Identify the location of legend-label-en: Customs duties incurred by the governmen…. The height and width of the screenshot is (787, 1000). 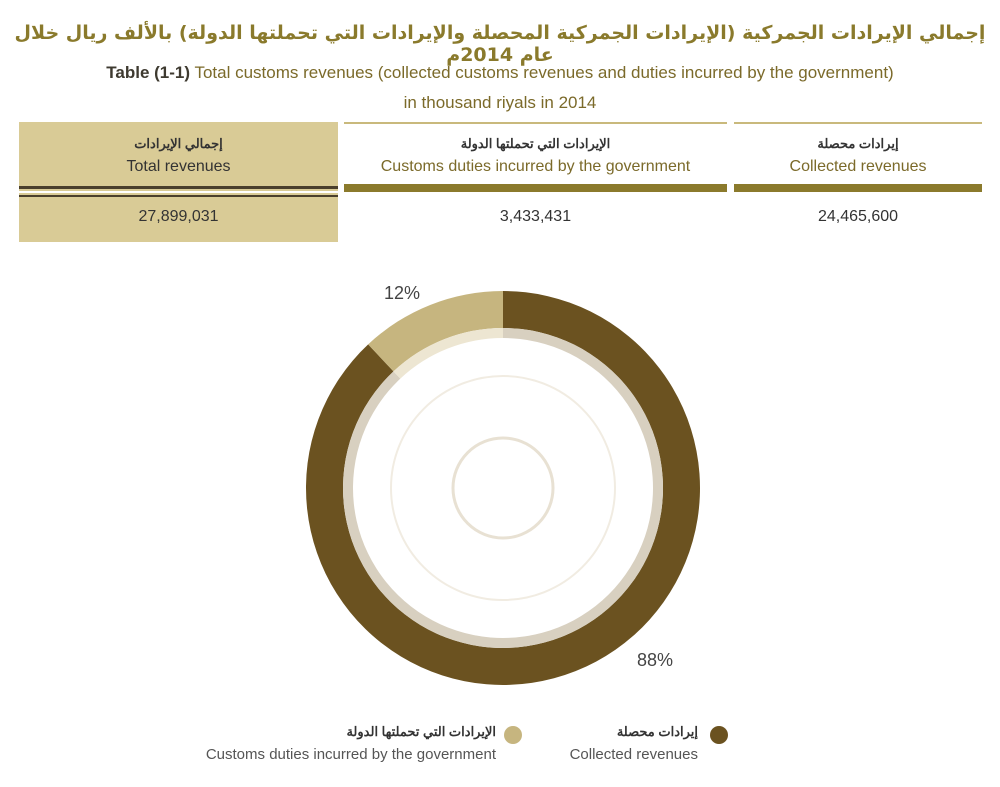
(350, 754).